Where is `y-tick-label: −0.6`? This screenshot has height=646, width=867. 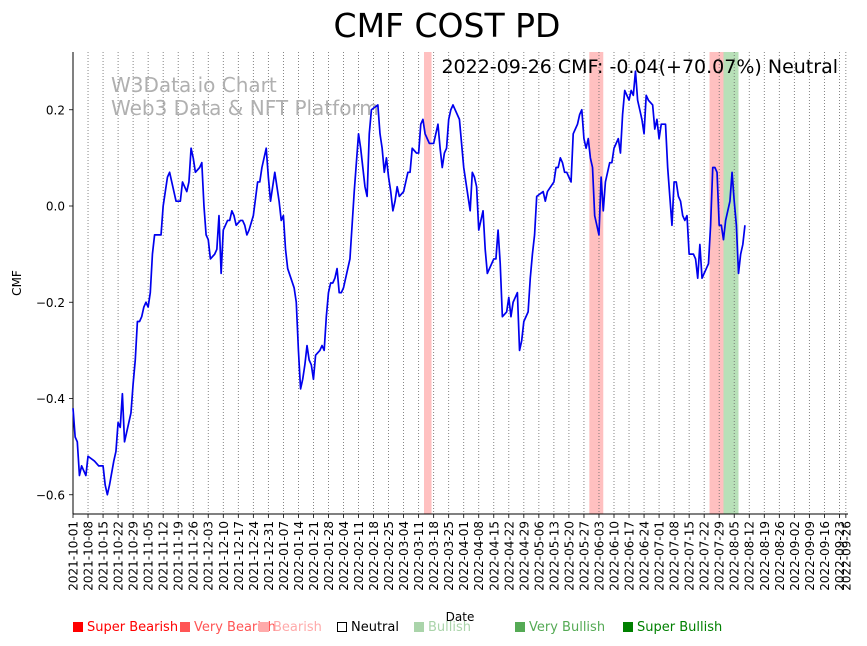
y-tick-label: −0.6 is located at coordinates (50, 495).